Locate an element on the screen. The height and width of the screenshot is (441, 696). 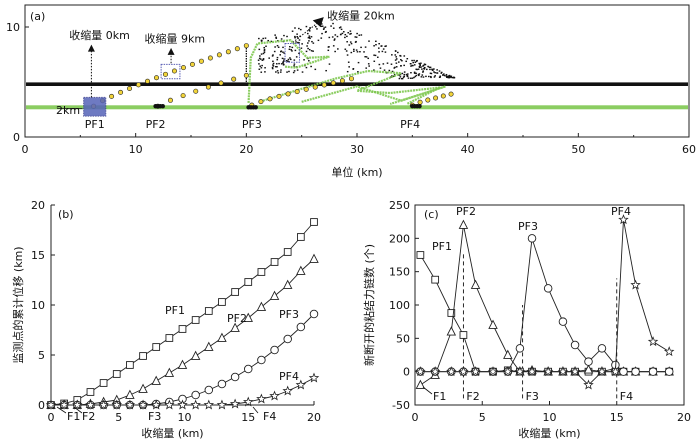
fault-arrow-f2 is located at coordinates (78, 410).